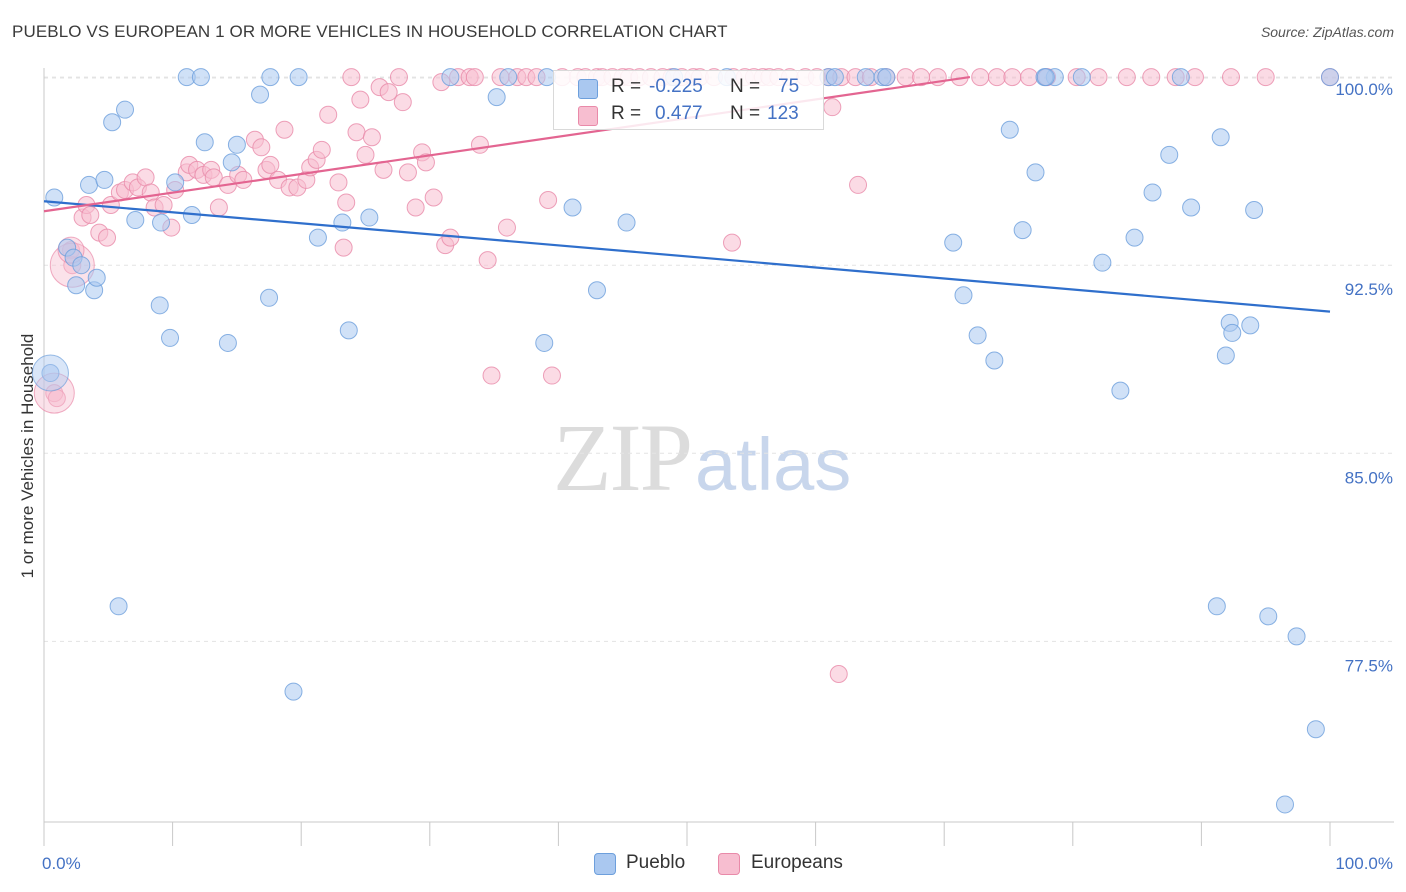  Describe the element at coordinates (688, 114) in the screenshot. I see `legend-row-europeans: R = 0.477 N = 123` at that location.